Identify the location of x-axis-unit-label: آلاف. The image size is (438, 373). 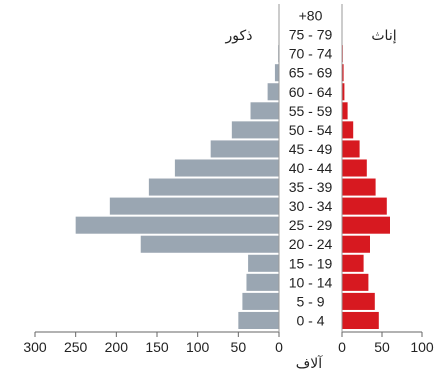
(309, 363).